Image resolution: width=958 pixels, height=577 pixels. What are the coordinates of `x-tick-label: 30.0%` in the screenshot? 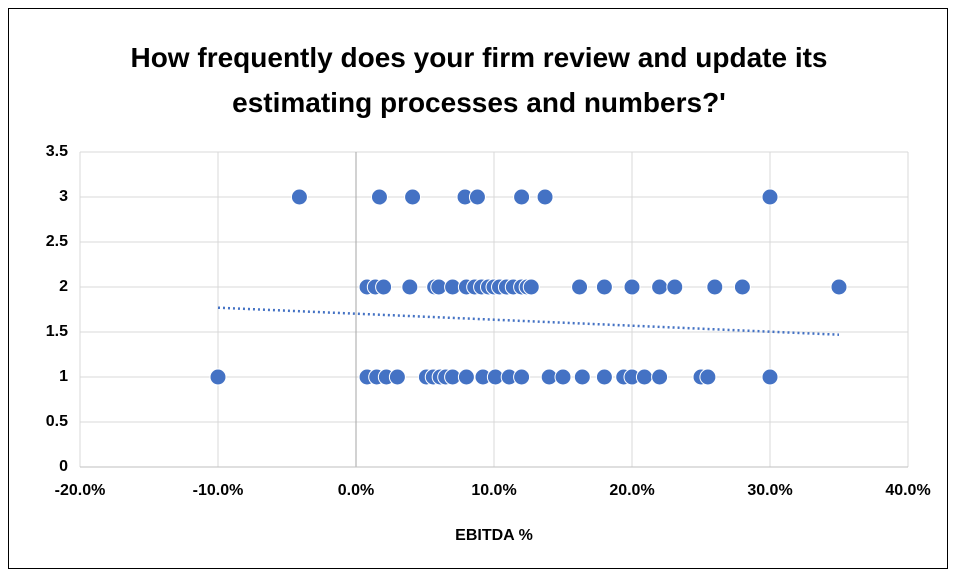 It's located at (769, 490).